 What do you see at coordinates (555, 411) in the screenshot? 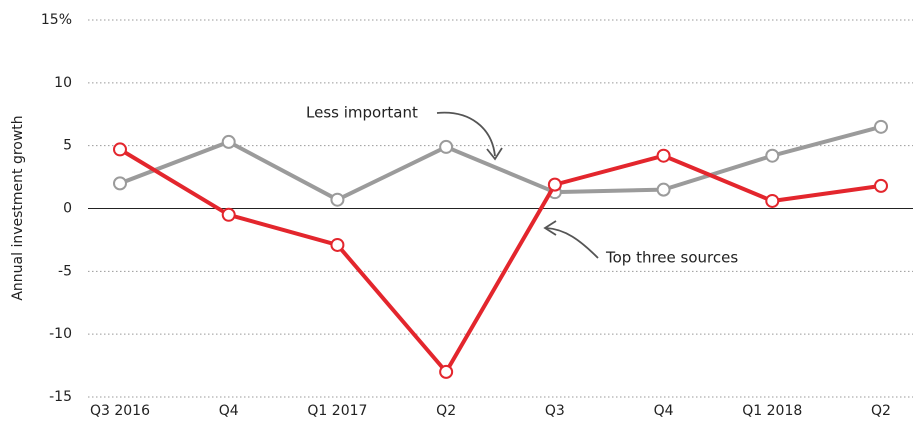
I see `x-tick-label: Q3` at bounding box center [555, 411].